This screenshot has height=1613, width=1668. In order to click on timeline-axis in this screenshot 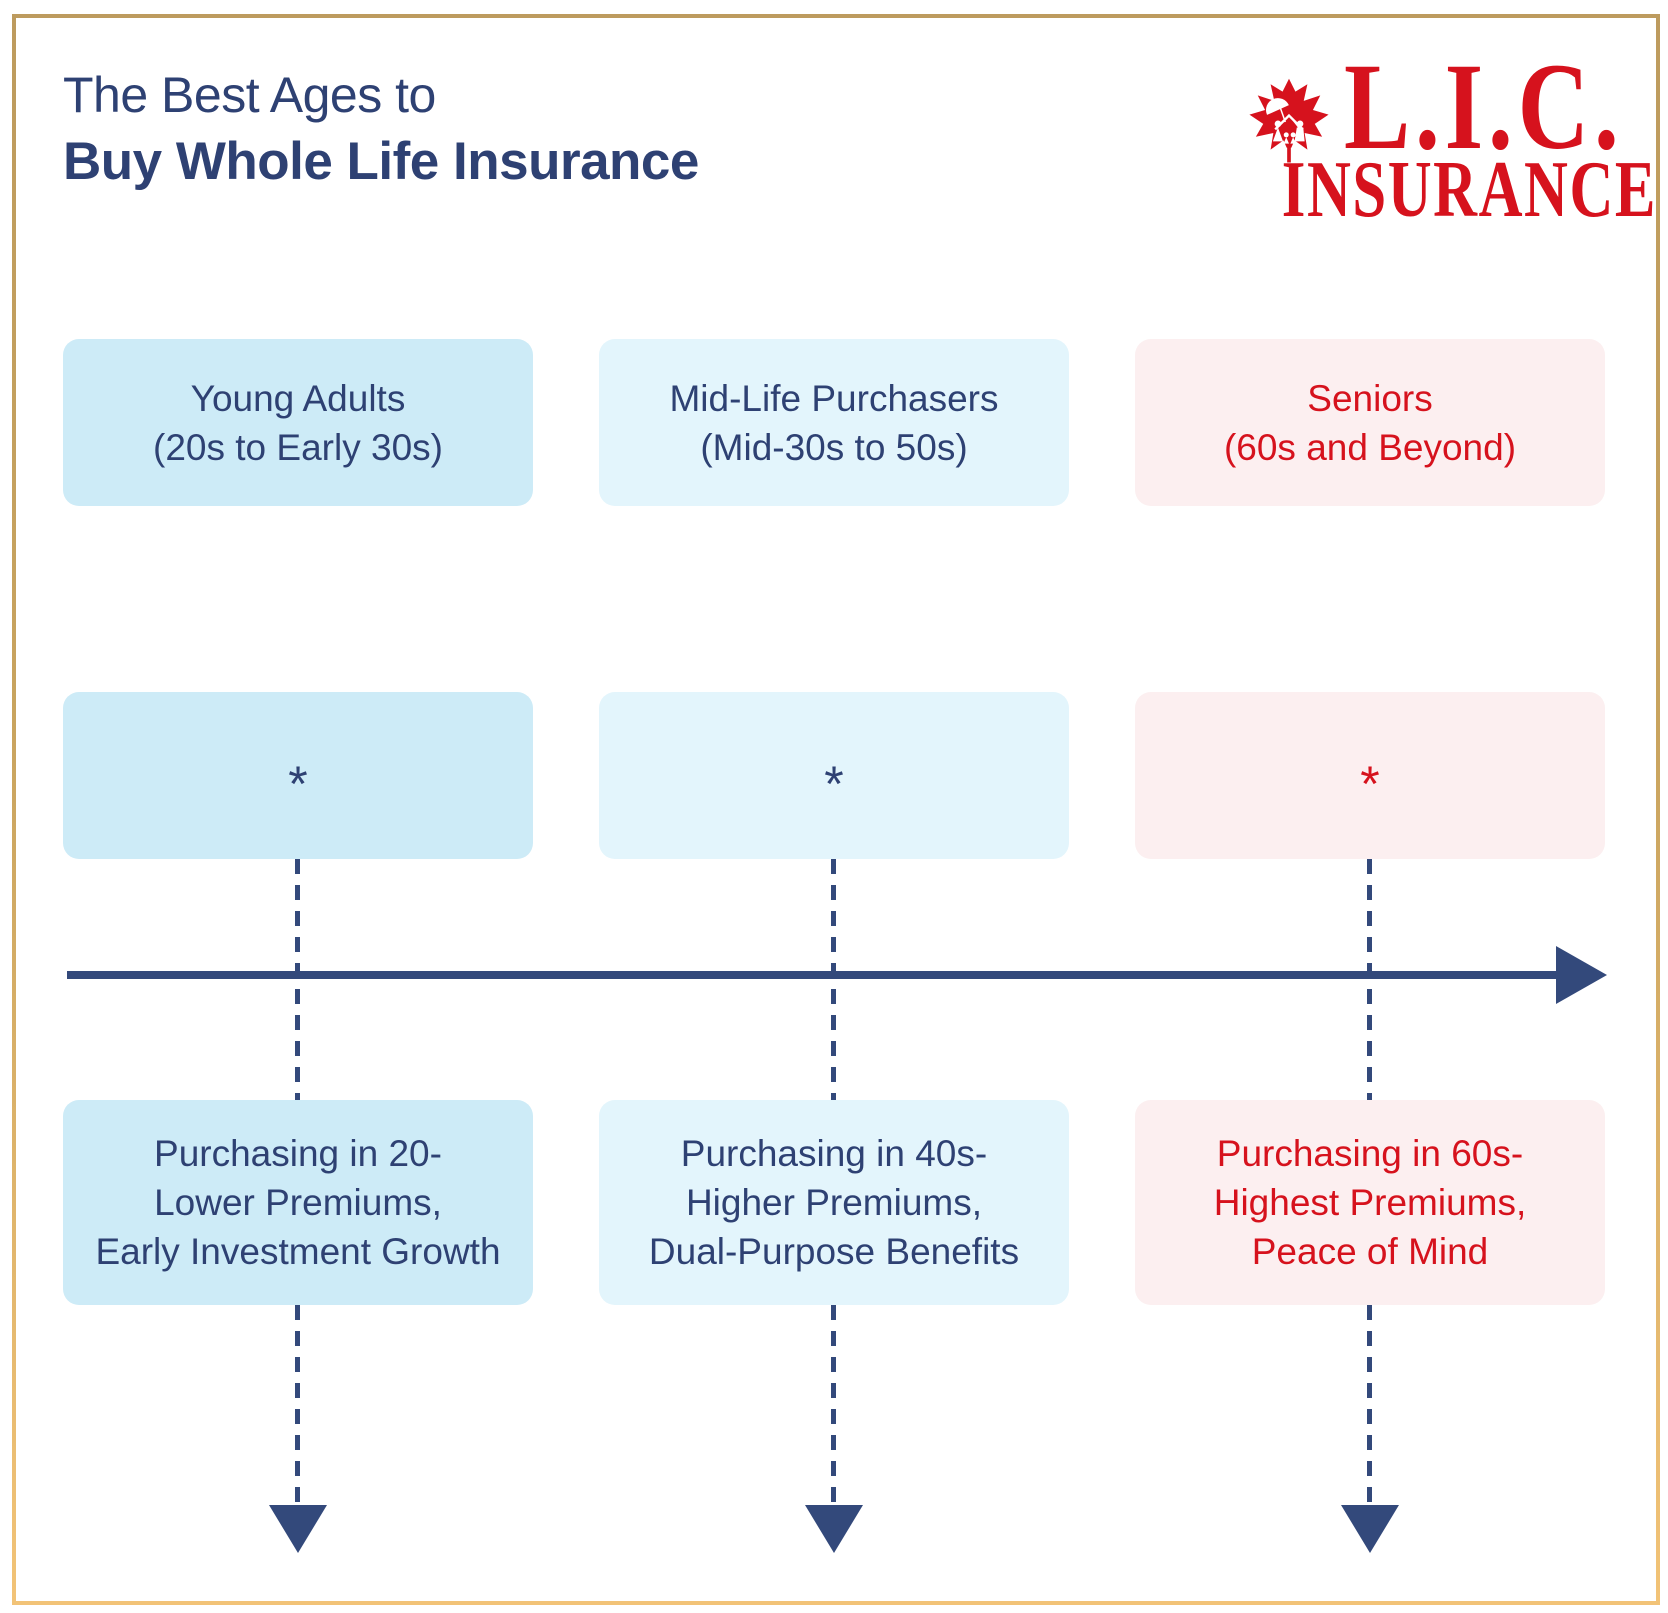, I will do `click(812, 975)`.